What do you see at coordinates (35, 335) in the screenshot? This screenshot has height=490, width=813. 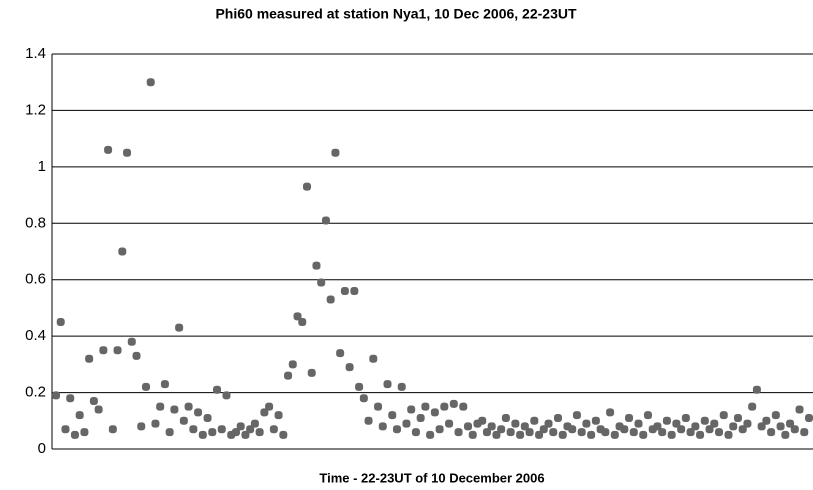 I see `y-tick-label: 0.4` at bounding box center [35, 335].